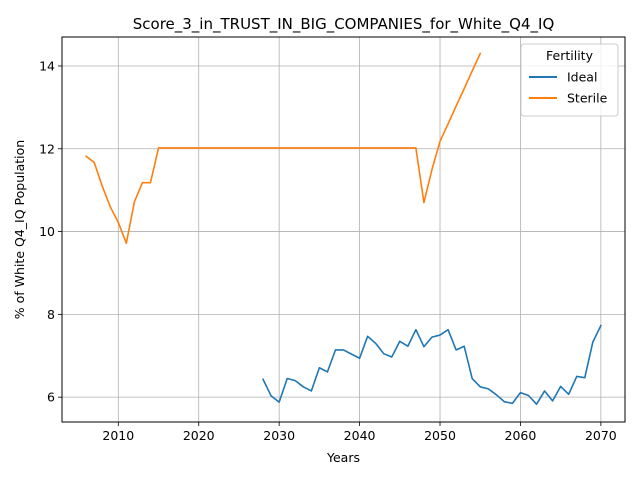 The width and height of the screenshot is (640, 480). Describe the element at coordinates (343, 457) in the screenshot. I see `x-axis-label: Years` at that location.